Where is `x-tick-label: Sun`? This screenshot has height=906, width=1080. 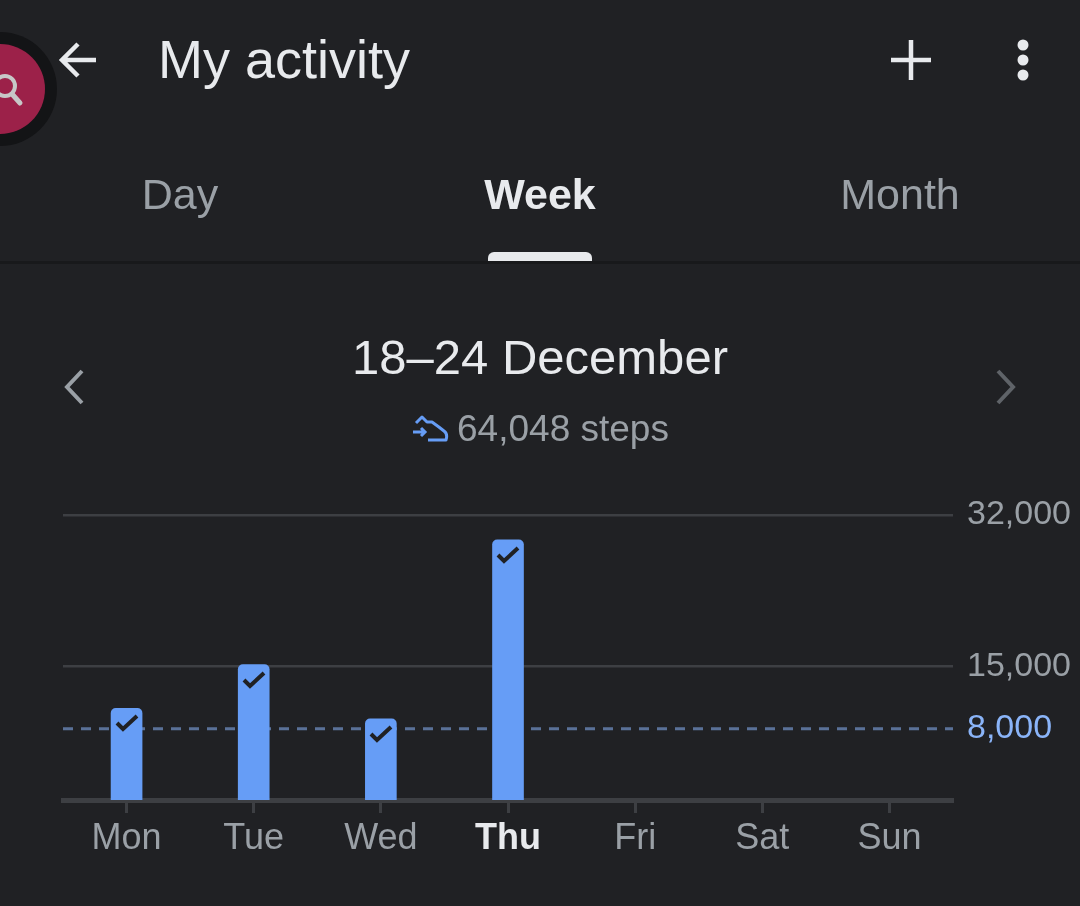
x-tick-label: Sun is located at coordinates (889, 836).